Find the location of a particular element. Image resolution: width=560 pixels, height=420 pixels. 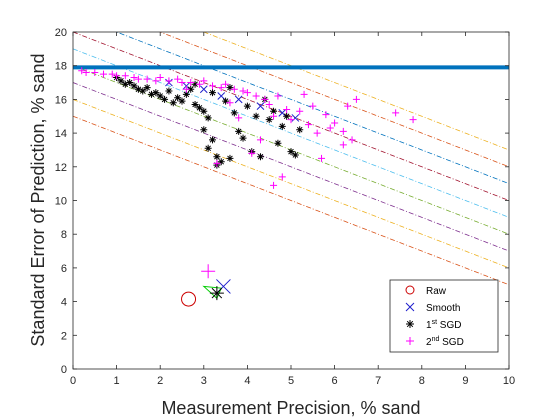

y-tick-label-1: 2 is located at coordinates (64, 336).